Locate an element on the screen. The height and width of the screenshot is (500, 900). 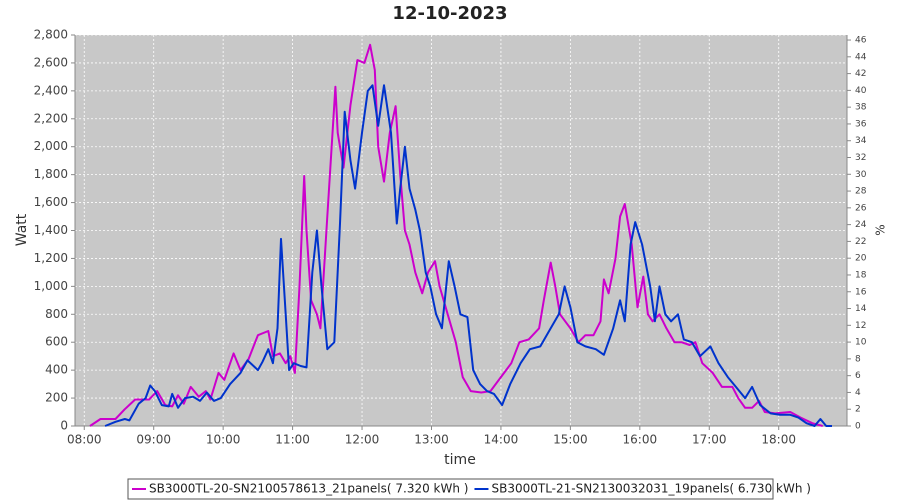
y2-tick-label: 38 is located at coordinates (861, 108).